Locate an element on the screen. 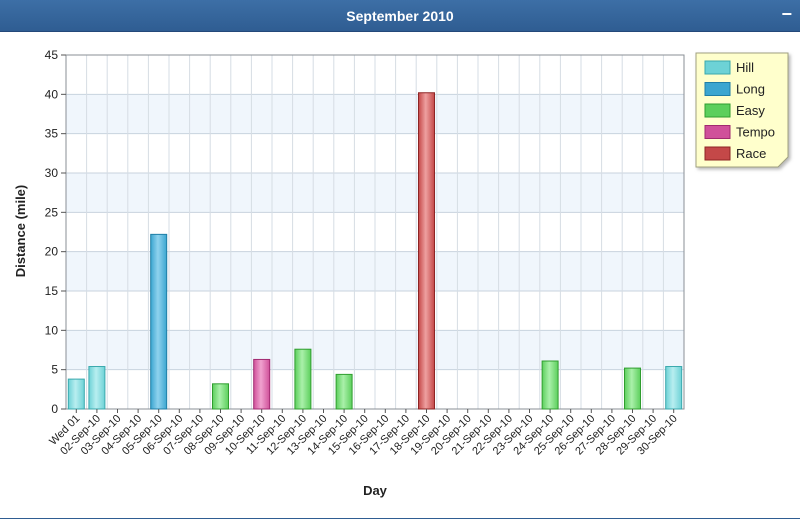 The height and width of the screenshot is (523, 800). y-axis: 0 5 10 15 20 25 30 35 40 45 is located at coordinates (55, 232).